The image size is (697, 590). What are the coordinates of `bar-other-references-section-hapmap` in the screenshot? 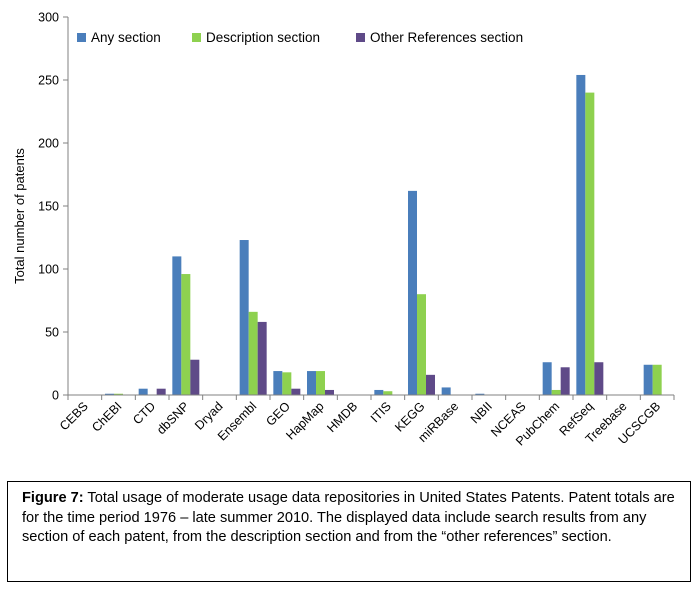 It's located at (329, 392).